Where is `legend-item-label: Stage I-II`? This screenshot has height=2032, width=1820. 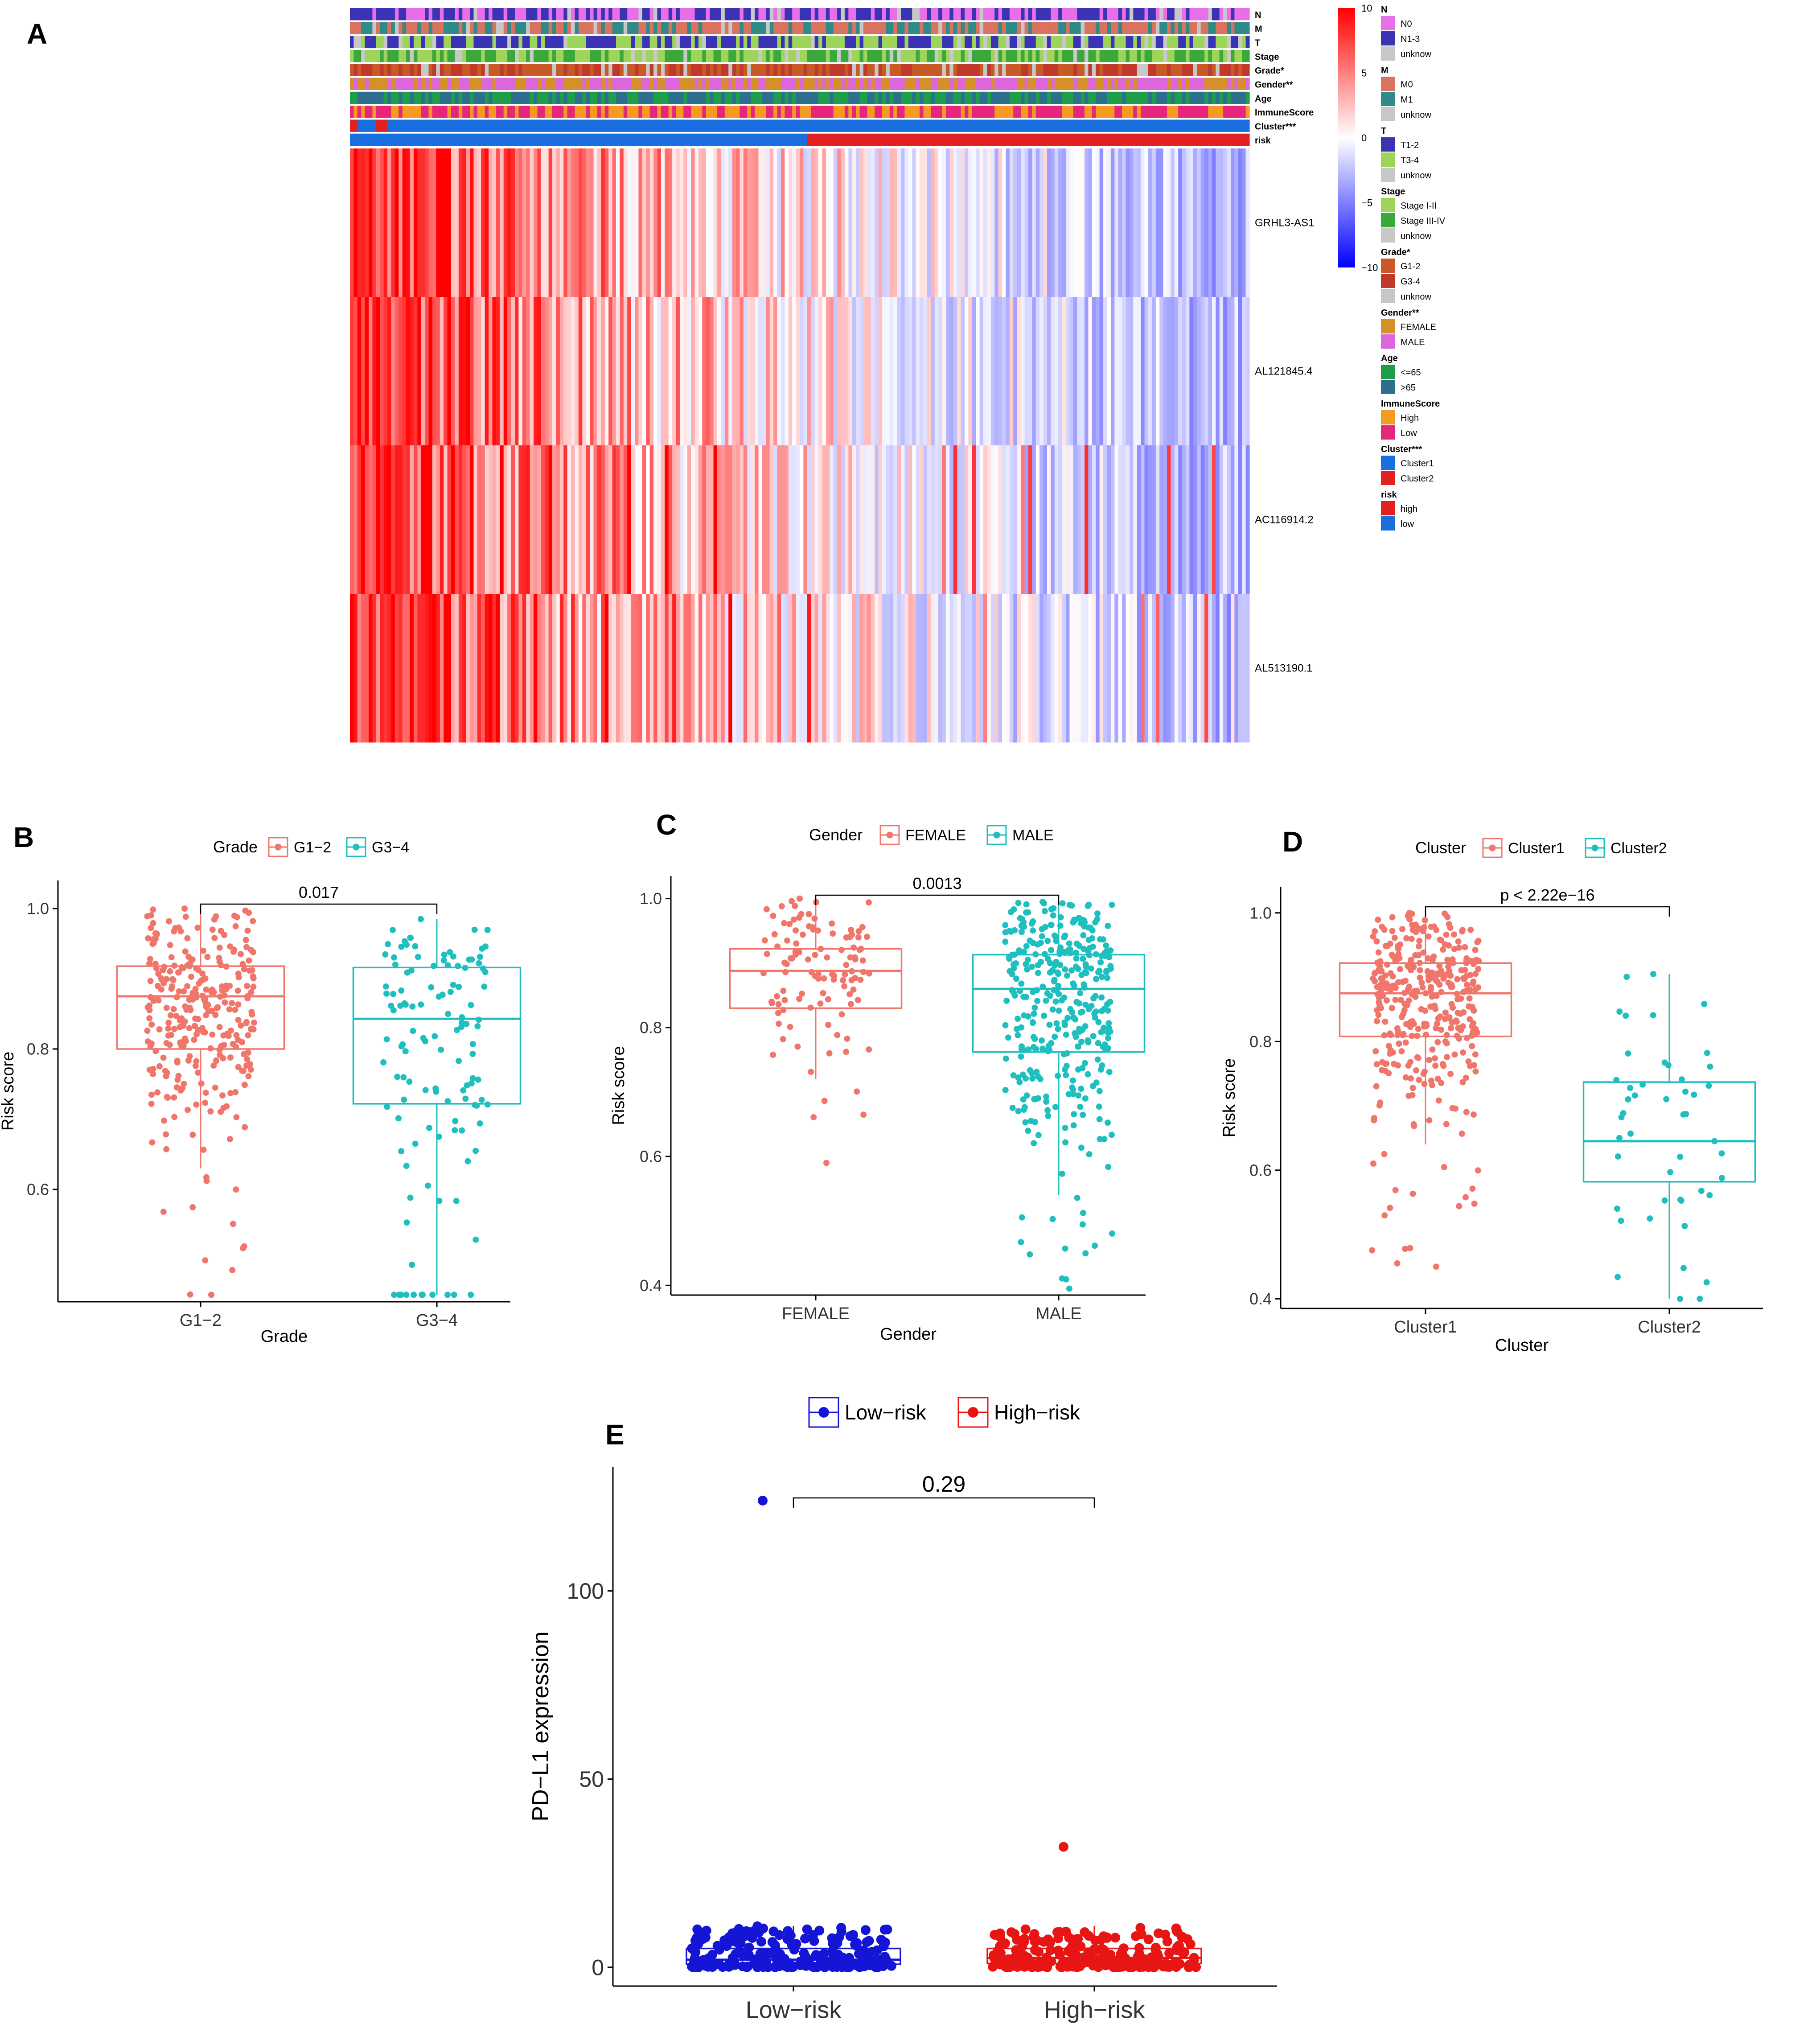 legend-item-label: Stage I-II is located at coordinates (1419, 206).